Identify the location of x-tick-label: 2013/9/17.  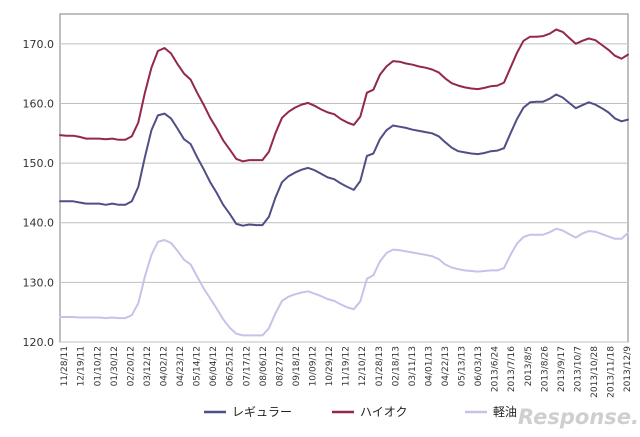
(562, 369).